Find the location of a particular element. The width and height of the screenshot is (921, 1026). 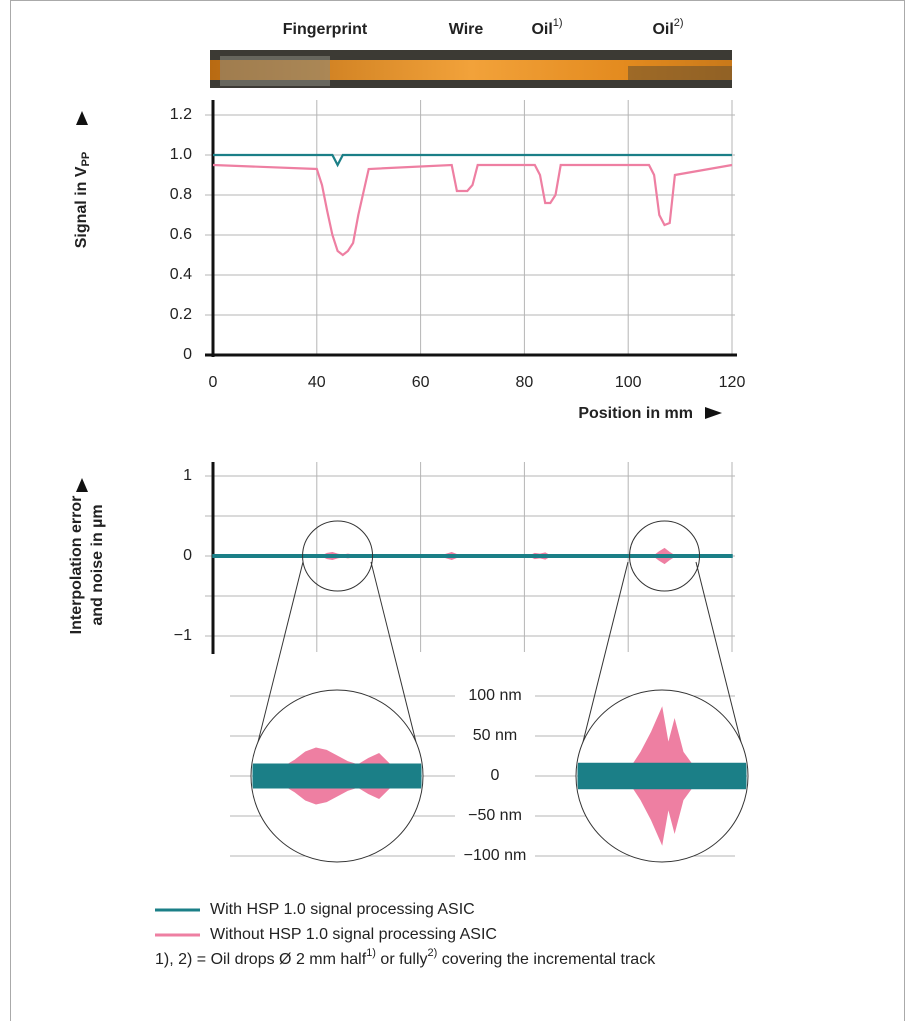

strip-label: Oil1) is located at coordinates (546, 27).